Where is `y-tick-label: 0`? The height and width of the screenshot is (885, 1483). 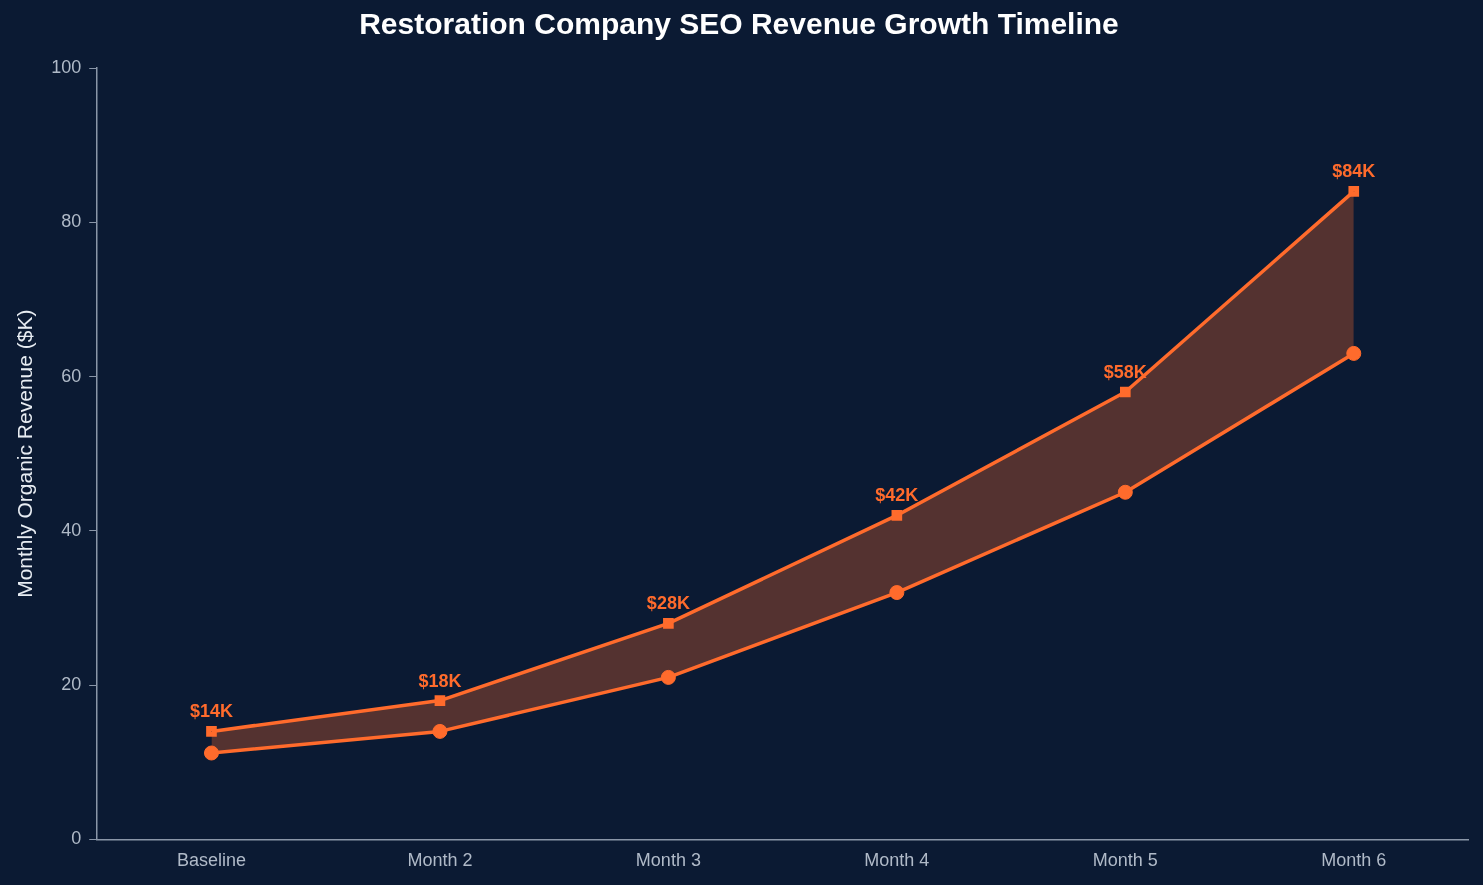
y-tick-label: 0 is located at coordinates (76, 838).